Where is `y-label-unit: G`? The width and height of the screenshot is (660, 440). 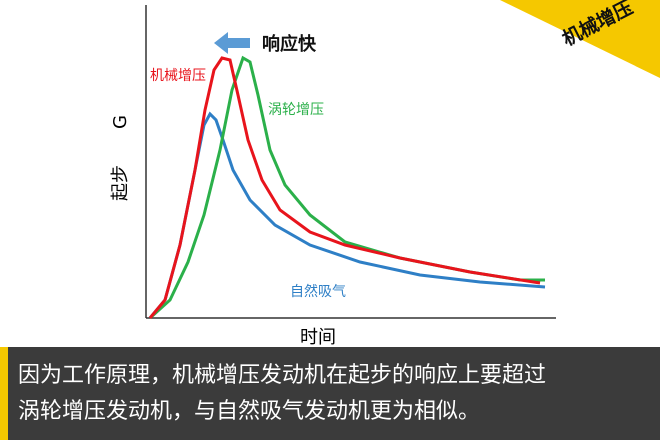
y-label-unit: G is located at coordinates (120, 122).